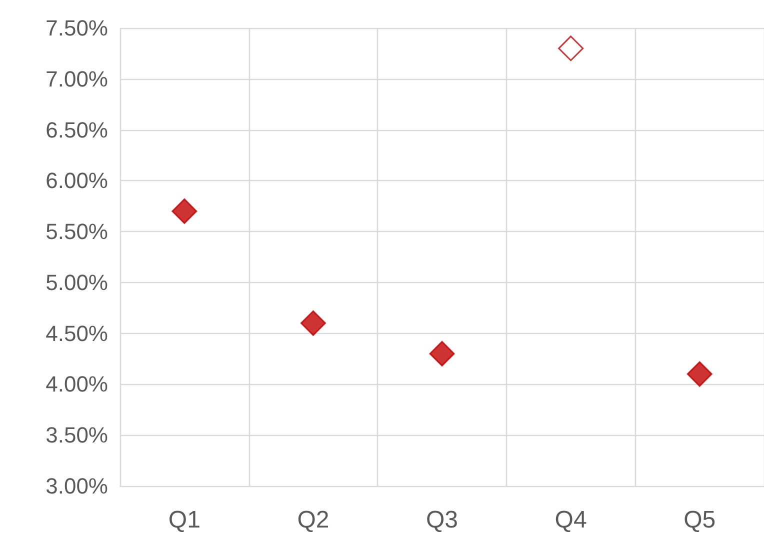 Image resolution: width=764 pixels, height=546 pixels. I want to click on y-tick-label: 6.50%, so click(77, 129).